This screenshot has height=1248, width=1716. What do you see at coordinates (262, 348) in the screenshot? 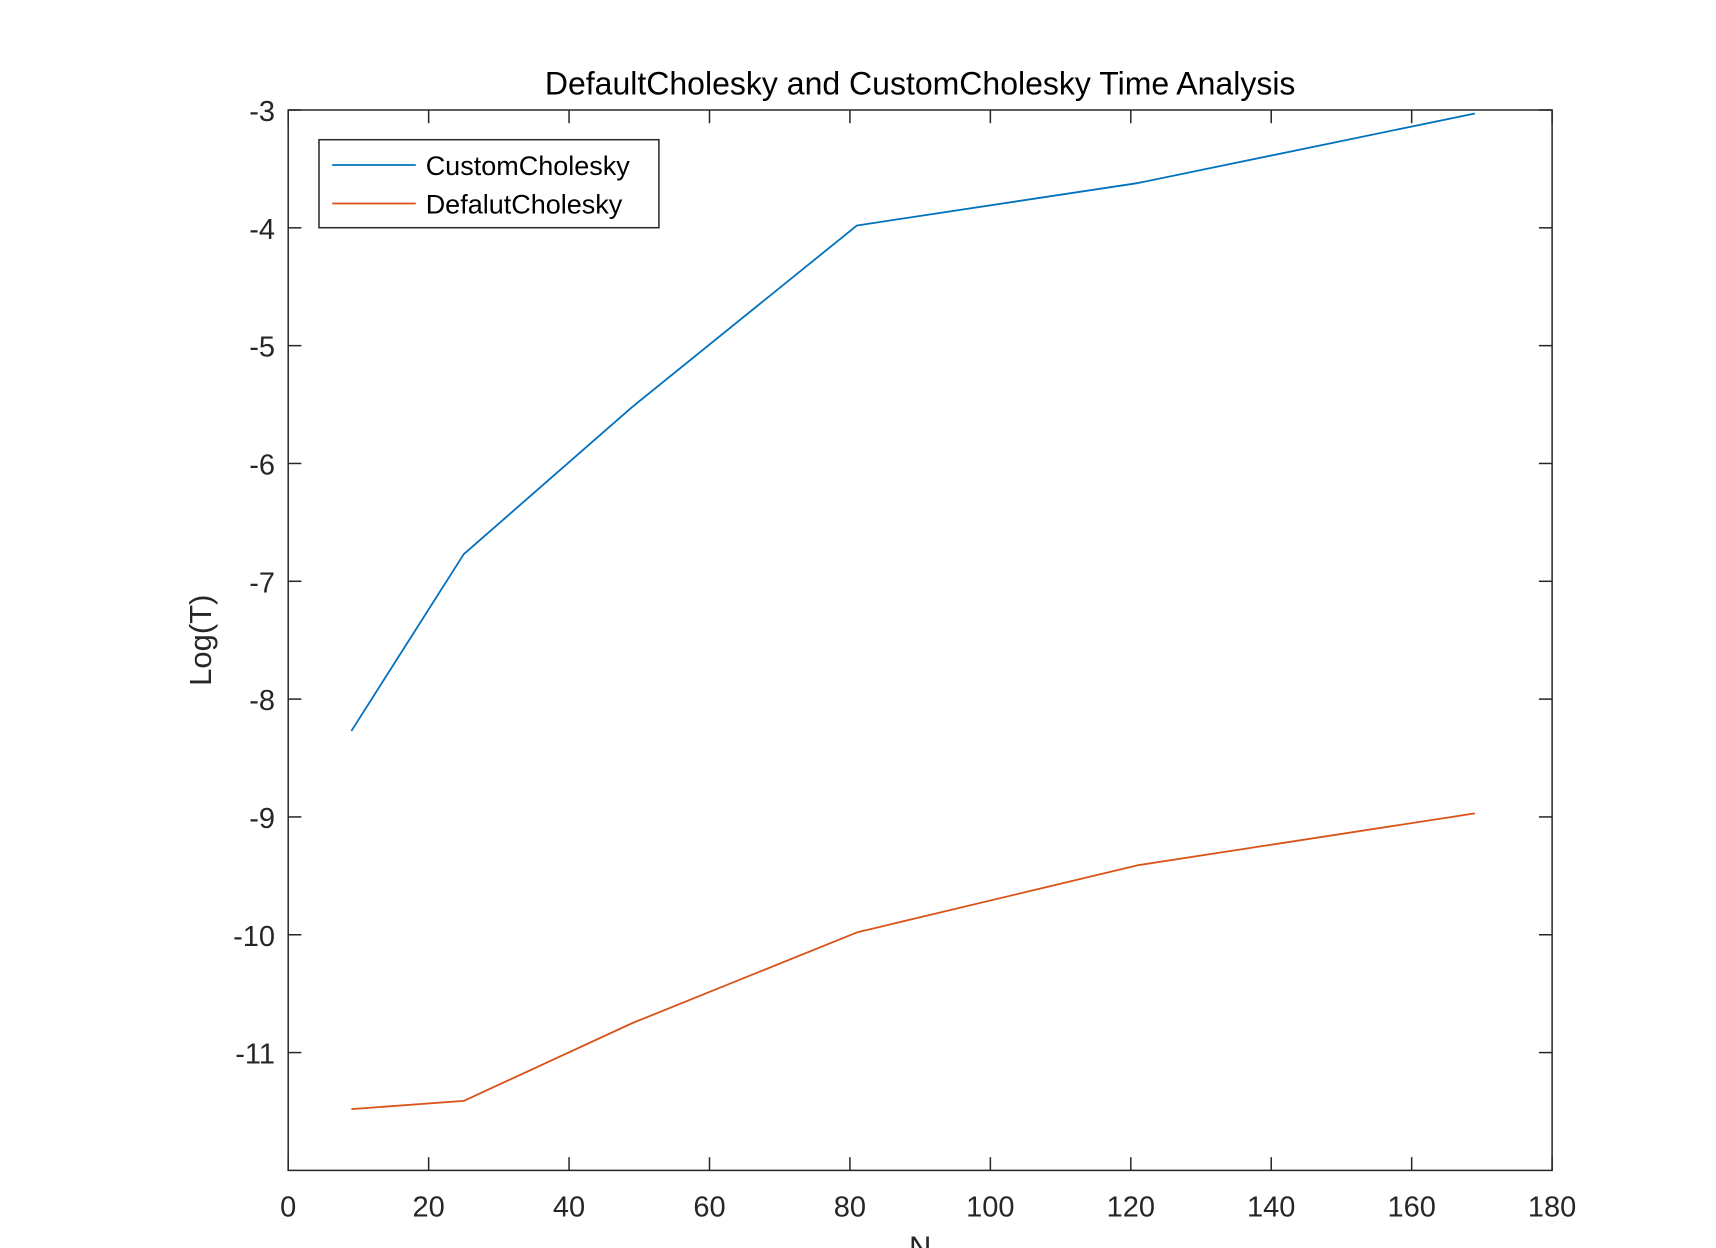
I see `y-tick-label: -5` at bounding box center [262, 348].